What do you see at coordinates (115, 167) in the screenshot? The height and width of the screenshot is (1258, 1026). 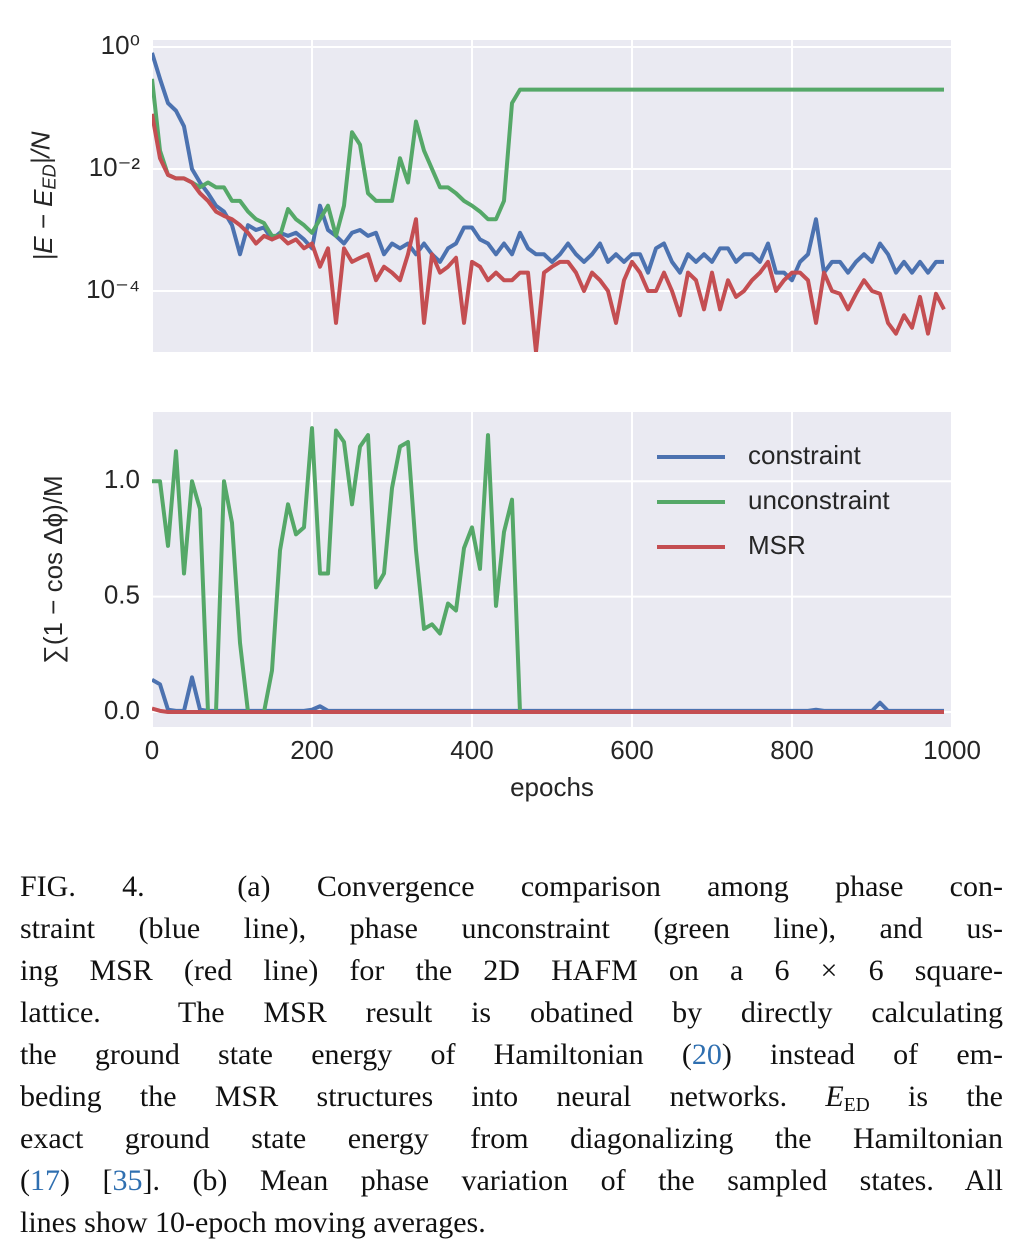 I see `y-tick-label: 10⁻²` at bounding box center [115, 167].